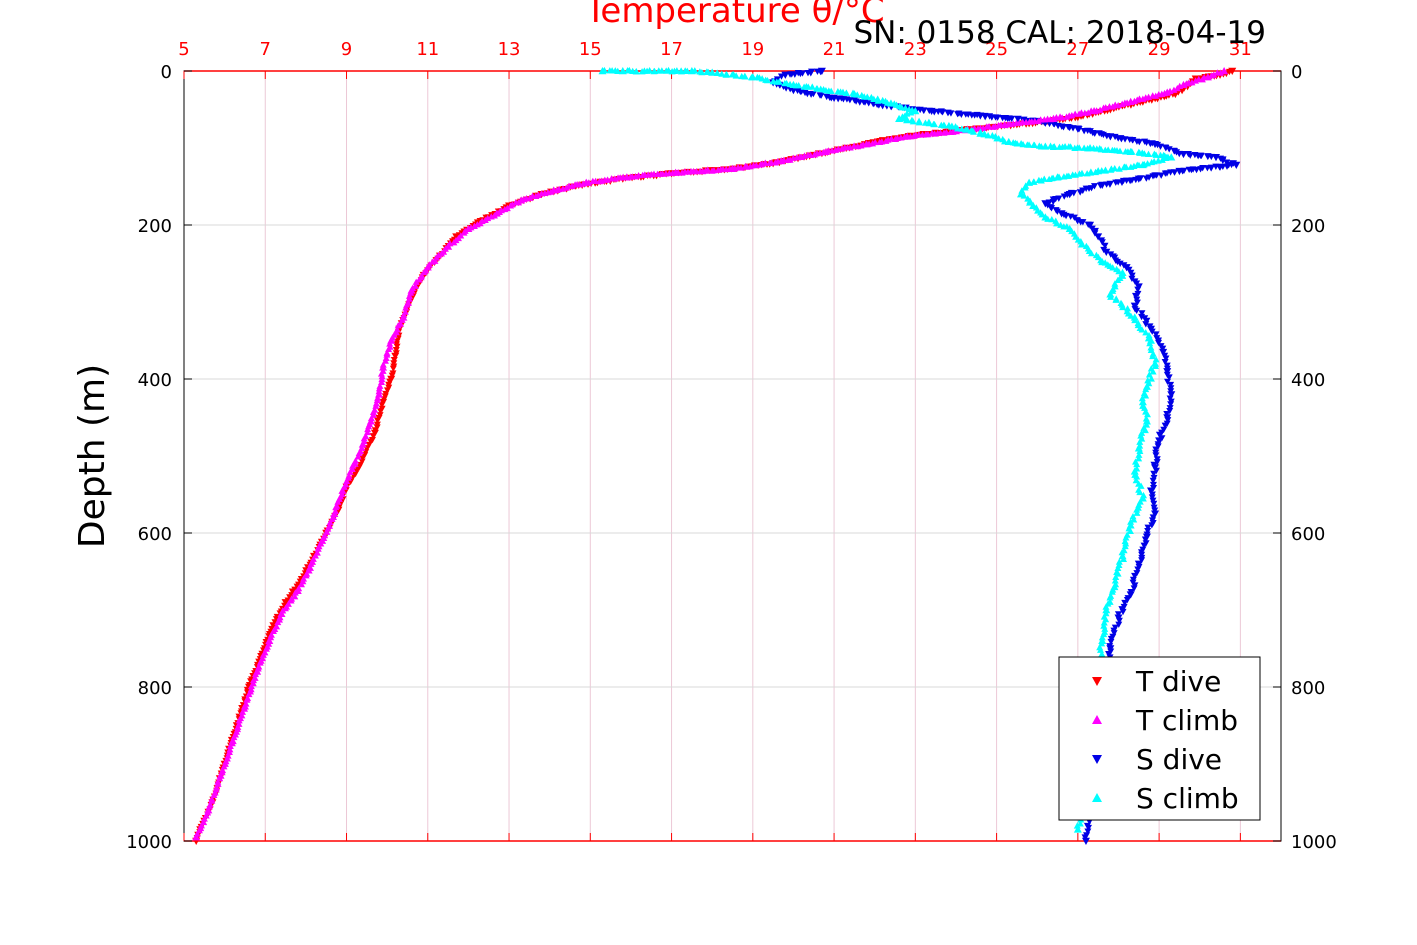  Describe the element at coordinates (1314, 842) in the screenshot. I see `y-tick-label-right: 1000` at that location.